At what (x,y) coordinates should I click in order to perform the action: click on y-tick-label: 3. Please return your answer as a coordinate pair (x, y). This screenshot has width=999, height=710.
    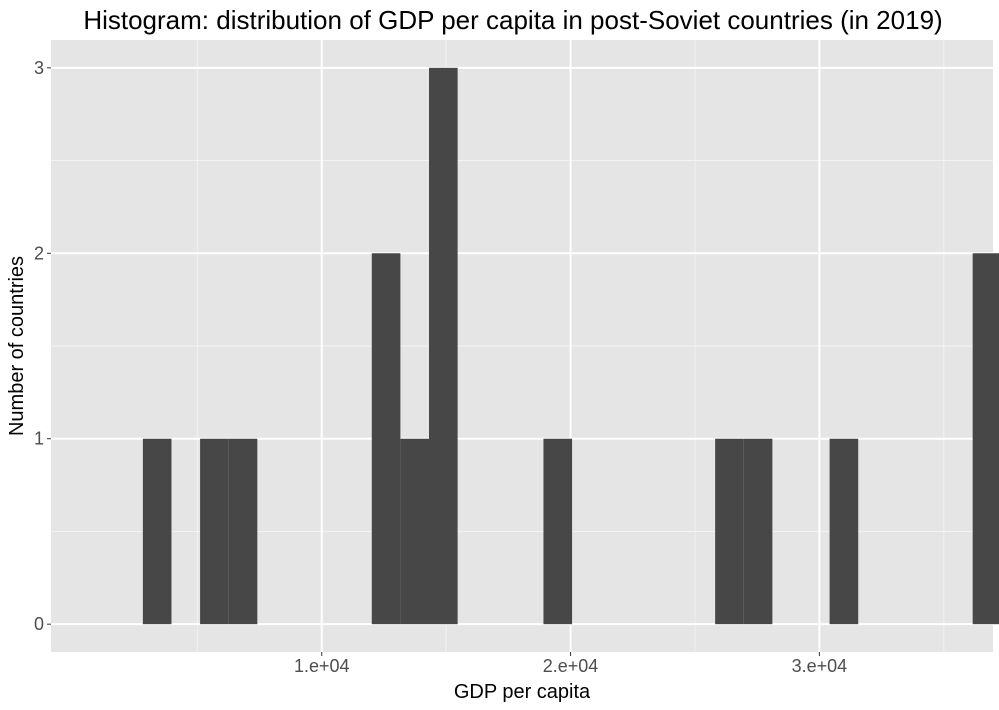
    Looking at the image, I should click on (39, 68).